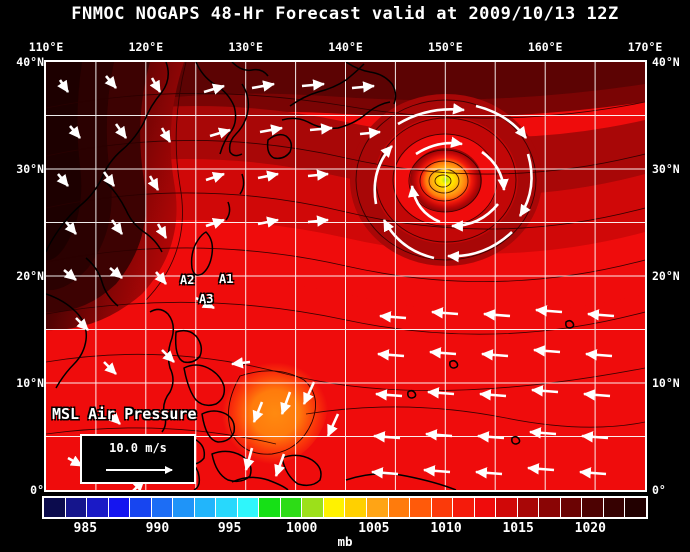 The width and height of the screenshot is (690, 552). Describe the element at coordinates (187, 280) in the screenshot. I see `annotation-a2: A2` at that location.